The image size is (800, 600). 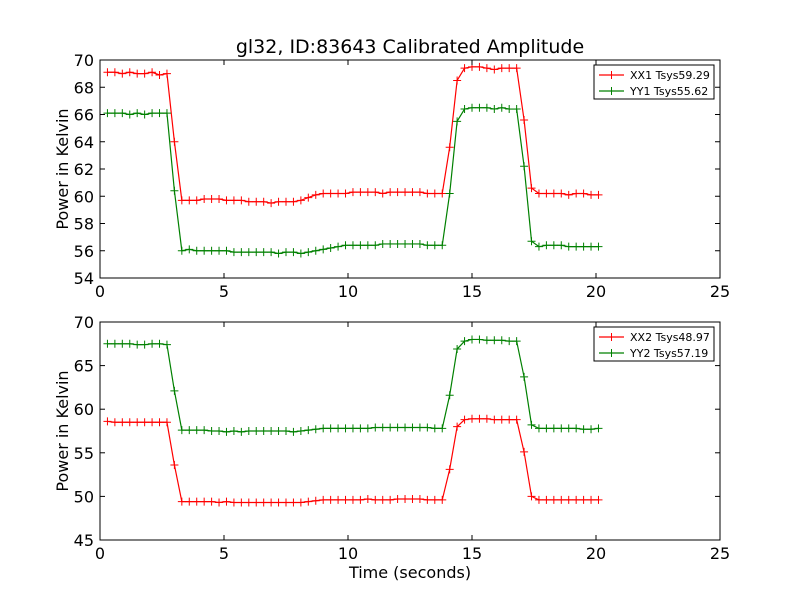 I want to click on y-tick-label: 66, so click(x=84, y=115).